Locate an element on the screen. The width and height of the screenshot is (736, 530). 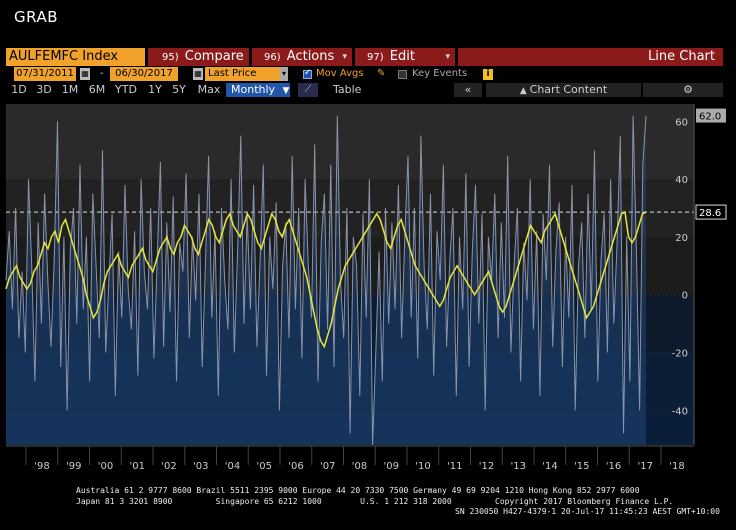
period-6m-button: 6M is located at coordinates (97, 89).